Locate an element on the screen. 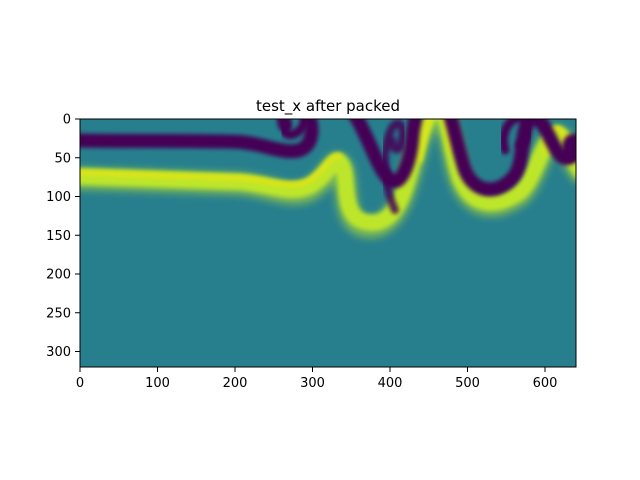 The height and width of the screenshot is (480, 640). x-tick-label: 500 is located at coordinates (467, 383).